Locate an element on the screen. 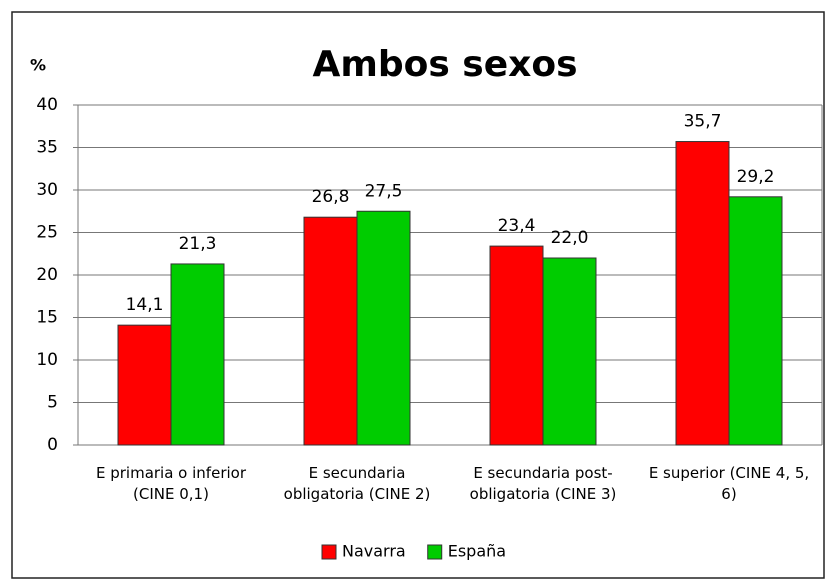  data-label: 22,0 is located at coordinates (570, 238).